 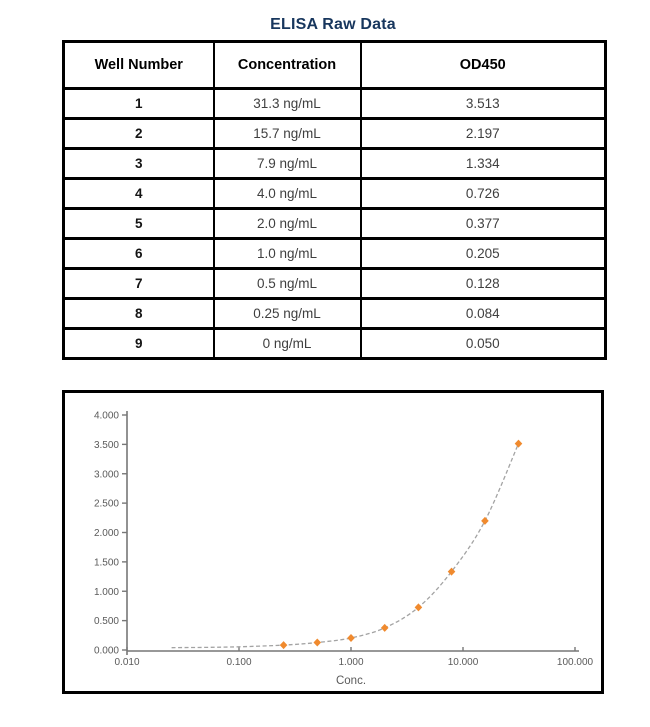 I want to click on concentration-cell: 4.0 ng/mL, so click(x=287, y=193).